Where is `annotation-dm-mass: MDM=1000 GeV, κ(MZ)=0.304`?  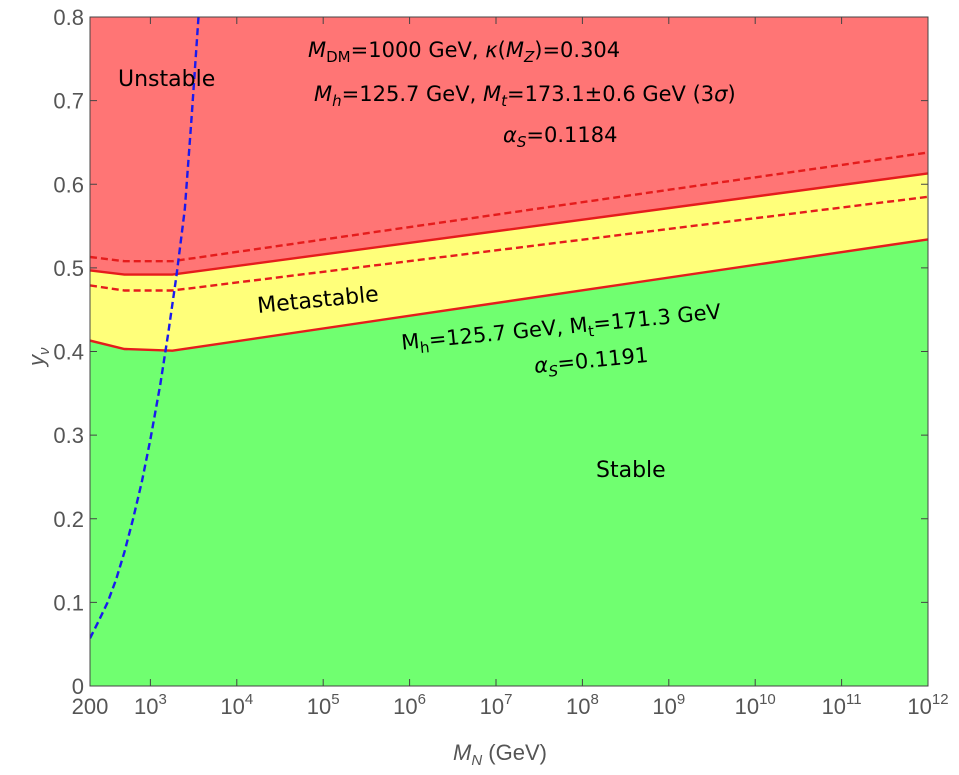 annotation-dm-mass: MDM=1000 GeV, κ(MZ)=0.304 is located at coordinates (464, 52).